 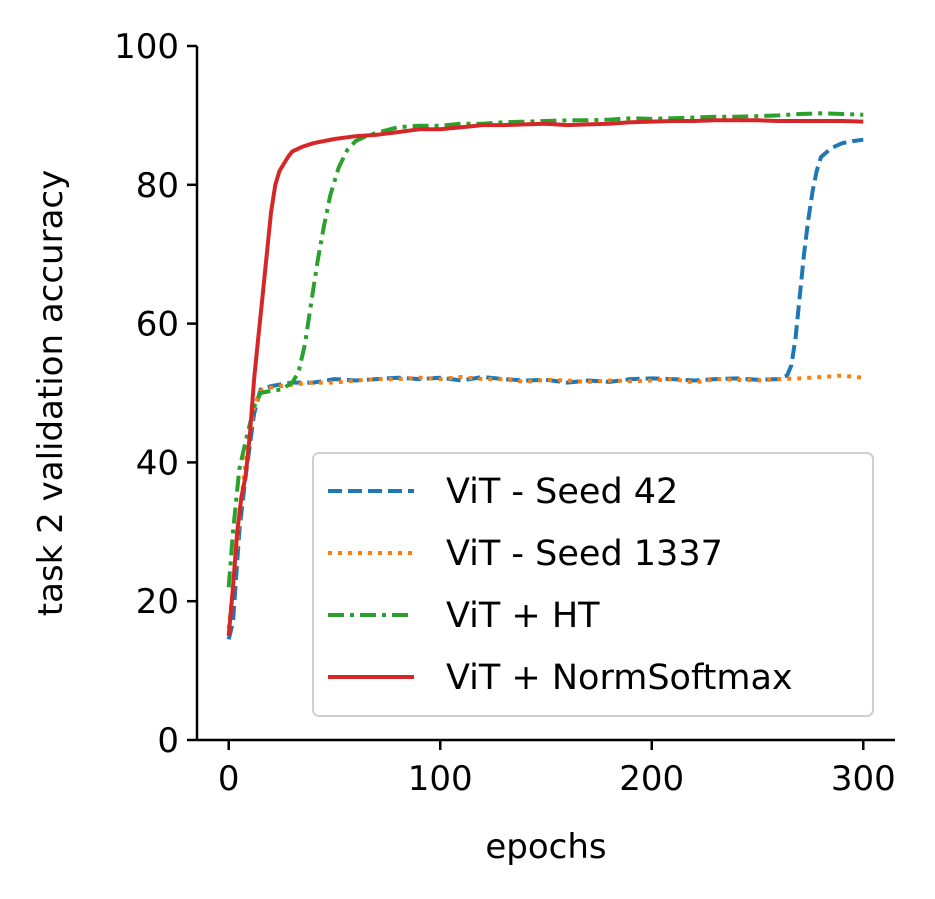 I want to click on x-axis-label: epochs, so click(x=545, y=847).